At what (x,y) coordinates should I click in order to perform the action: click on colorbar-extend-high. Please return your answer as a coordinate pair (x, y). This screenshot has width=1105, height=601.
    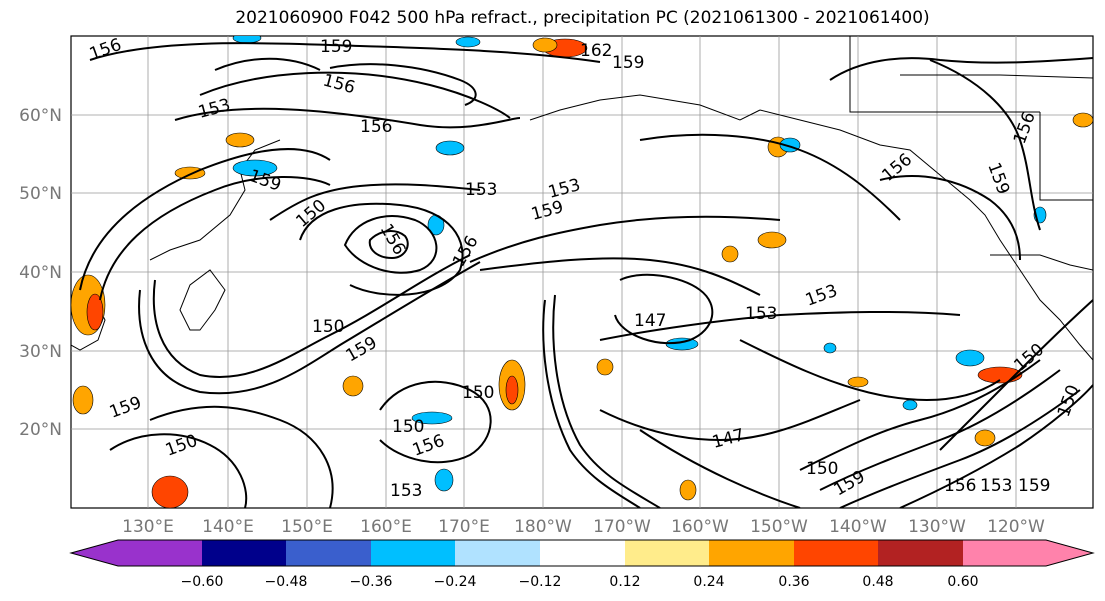
    Looking at the image, I should click on (1069, 553).